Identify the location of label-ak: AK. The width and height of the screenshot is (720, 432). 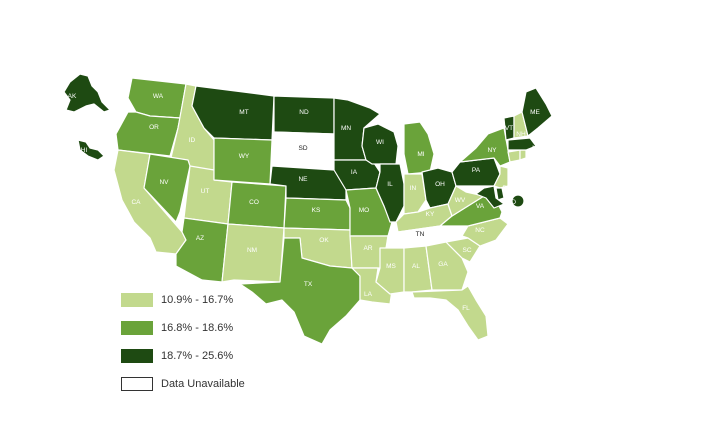
(72, 96).